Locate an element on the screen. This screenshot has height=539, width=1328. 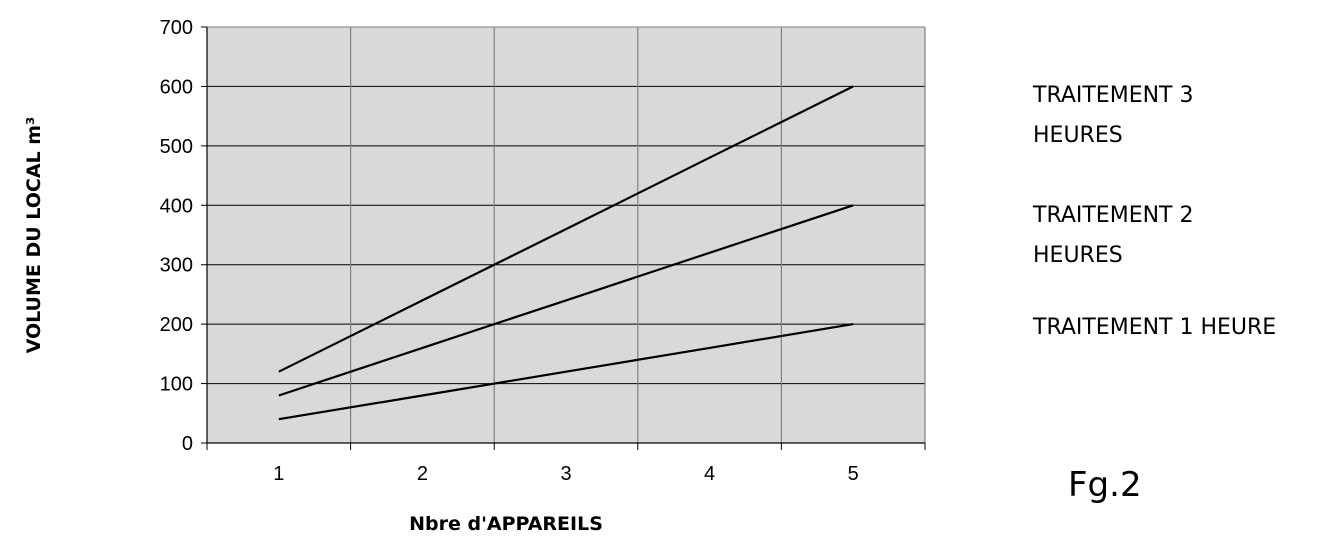
legend-entry: TRAITEMENT 2 HEURES is located at coordinates (1113, 236).